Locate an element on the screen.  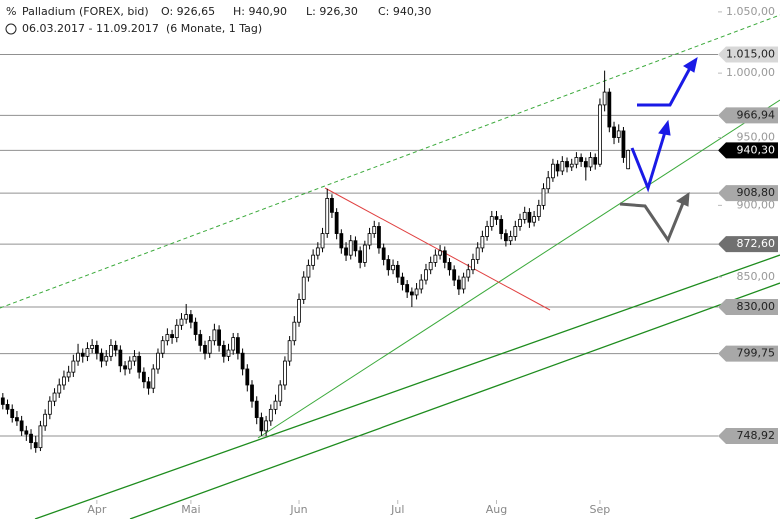
price-flag-label: 872,60 is located at coordinates (756, 243).